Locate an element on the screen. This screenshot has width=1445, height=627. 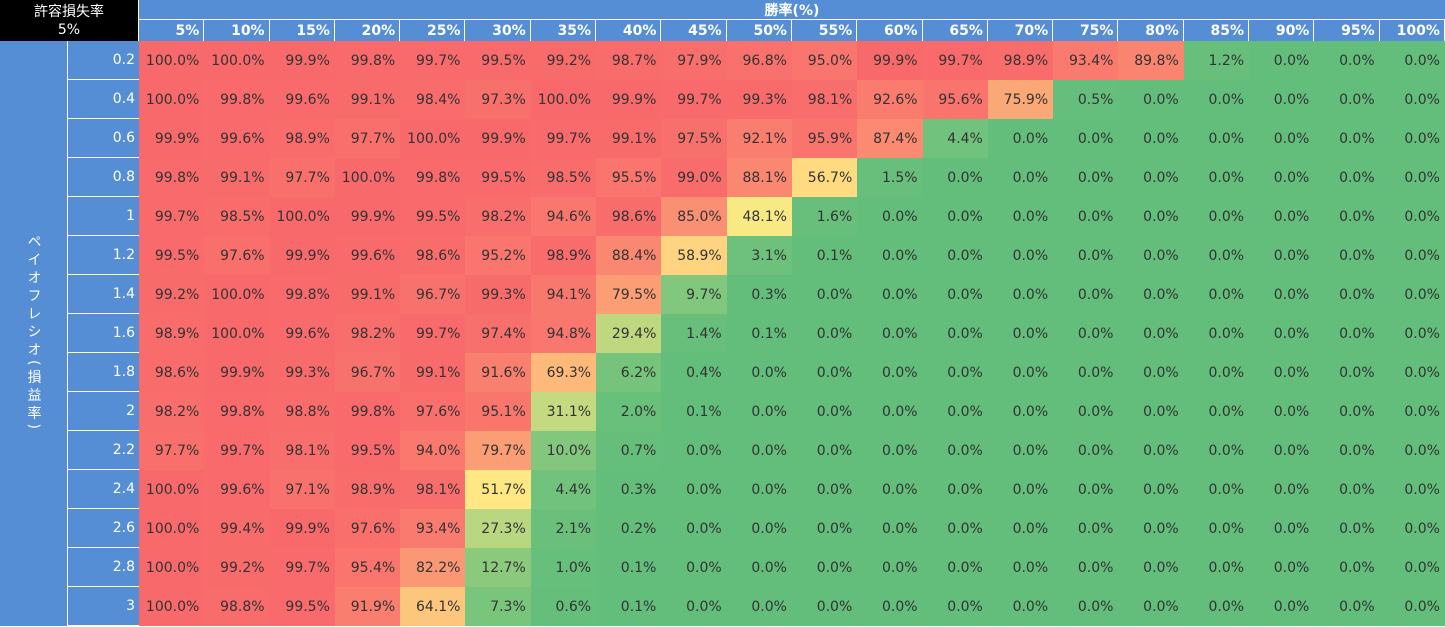
heatmap-cell: 64.1% is located at coordinates (433, 606).